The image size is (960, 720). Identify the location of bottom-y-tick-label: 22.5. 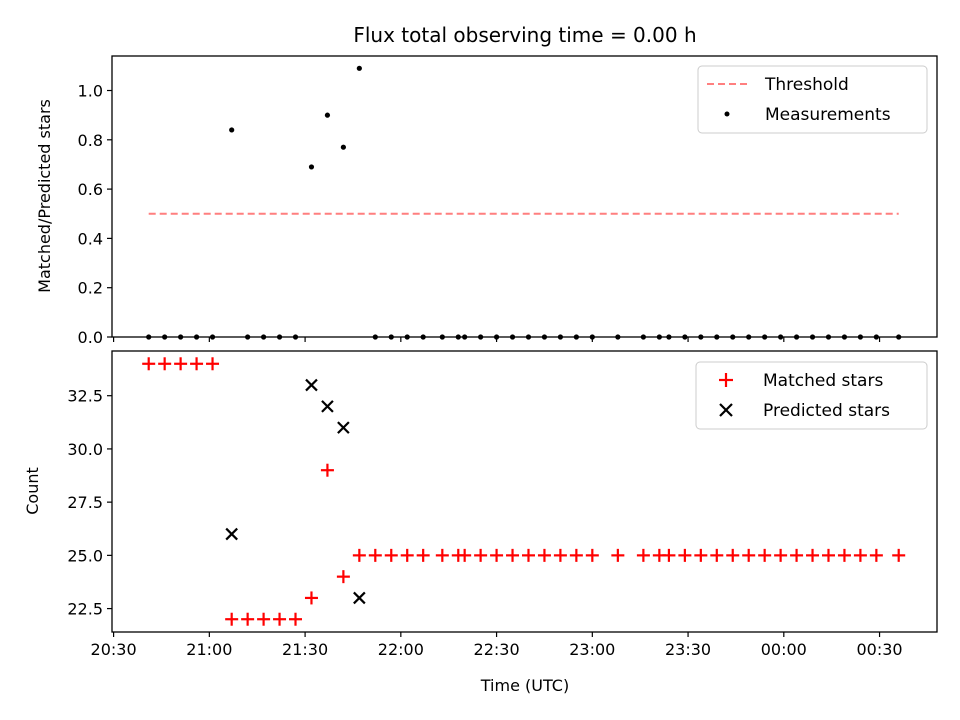
(85, 609).